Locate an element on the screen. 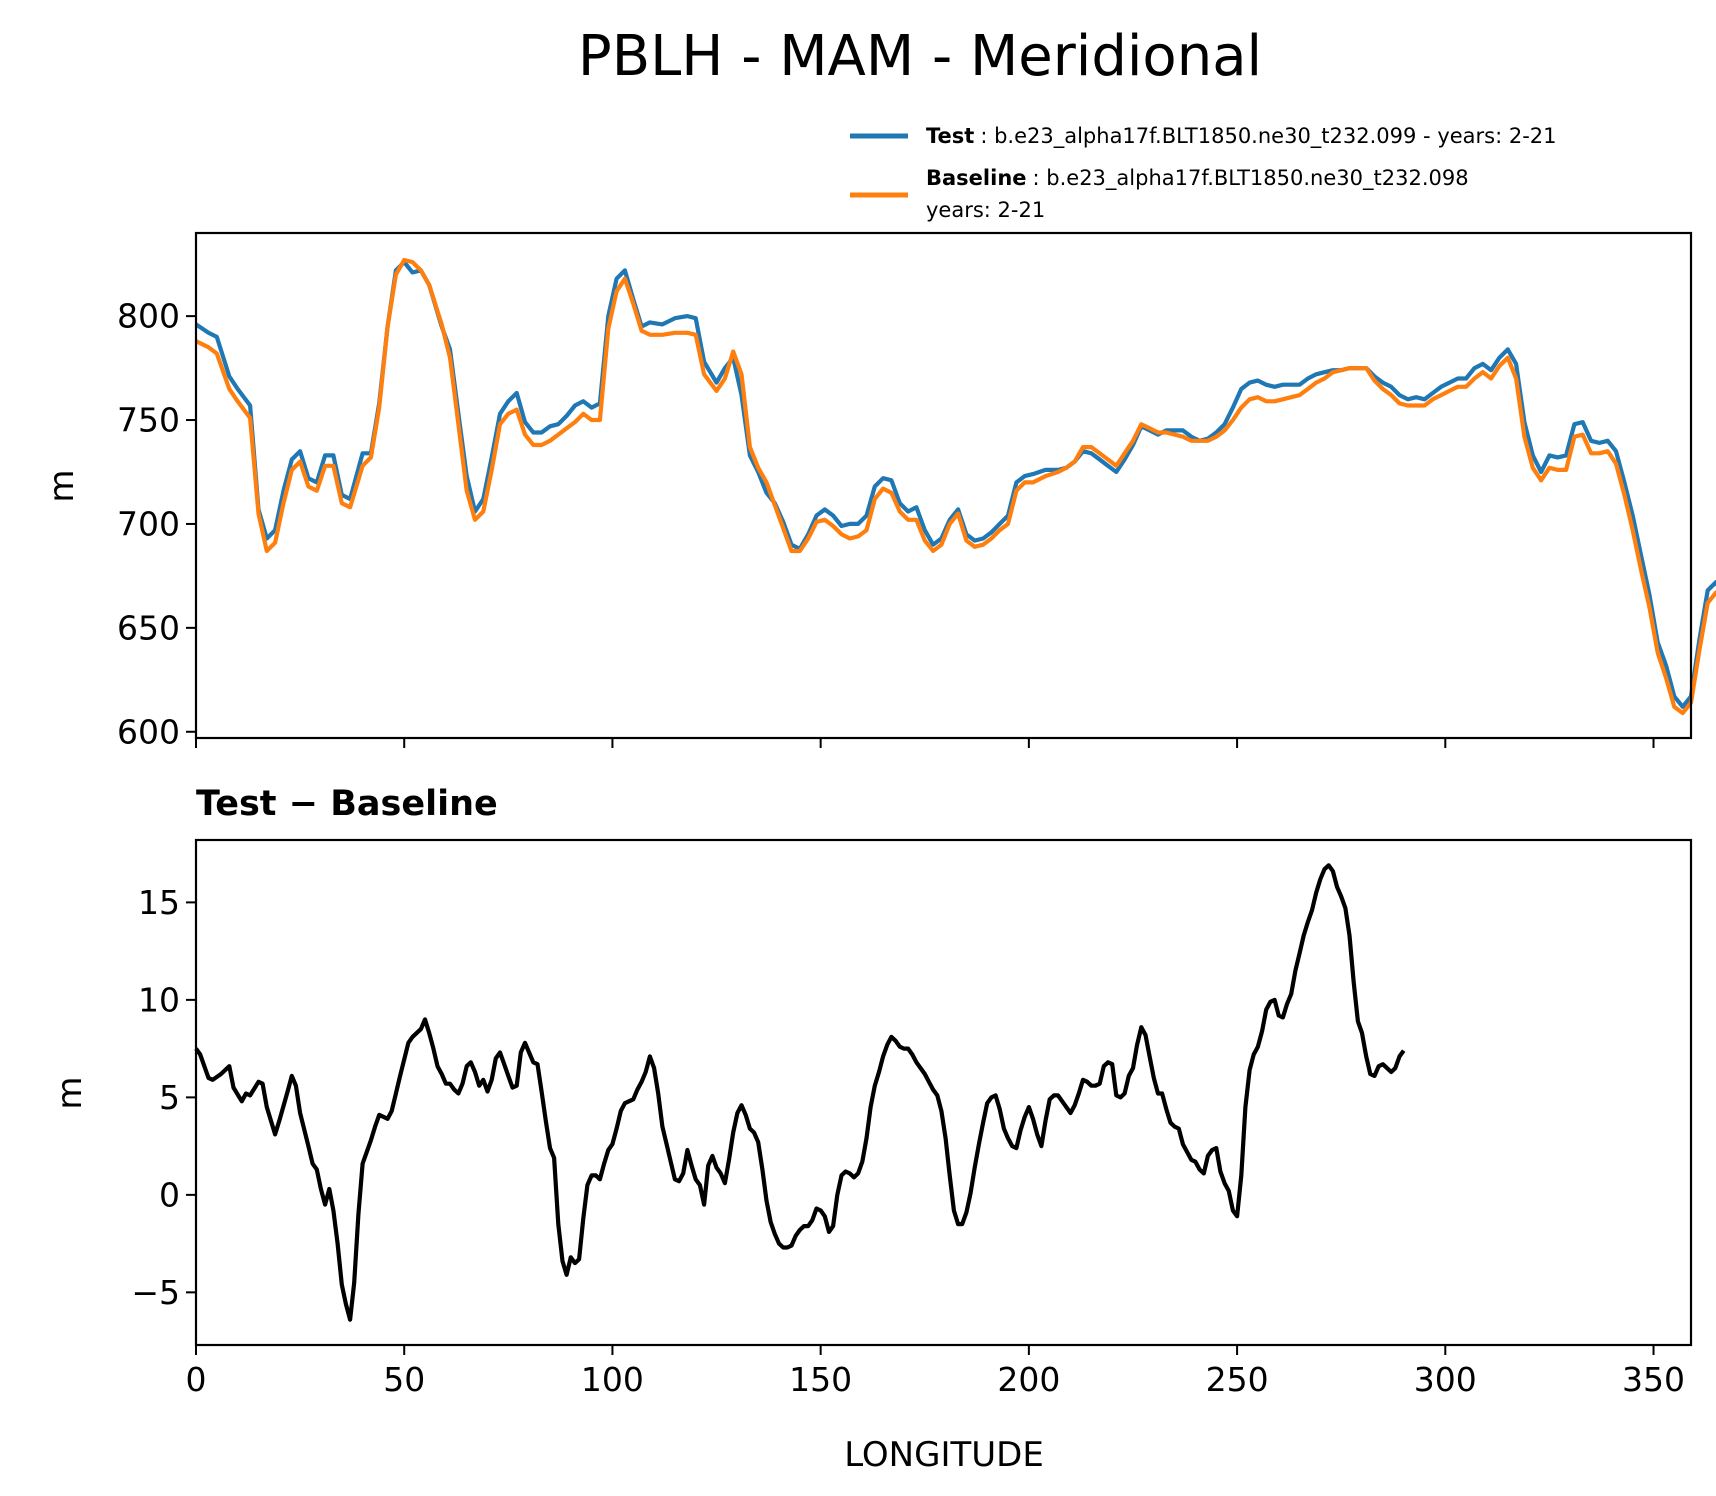 This screenshot has width=1716, height=1496. y-tick-label: 15 is located at coordinates (159, 902).